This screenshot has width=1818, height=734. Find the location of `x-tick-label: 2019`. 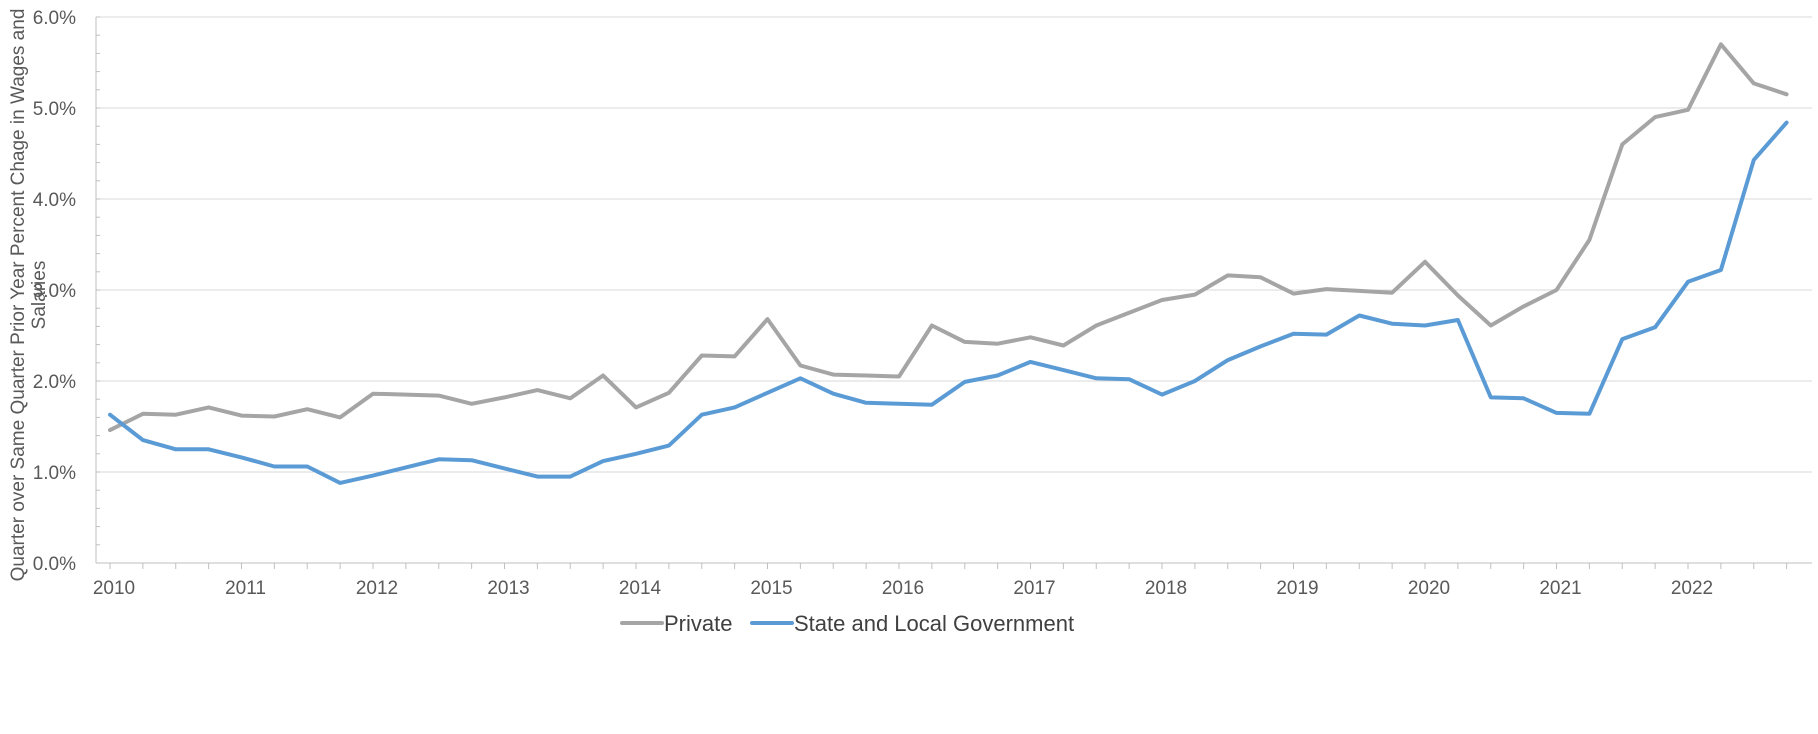

x-tick-label: 2019 is located at coordinates (1297, 588).